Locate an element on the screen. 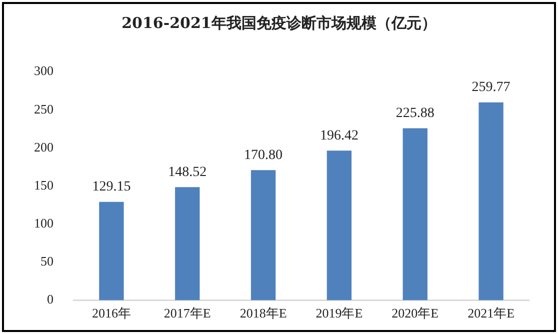  y-tick-label: 150 is located at coordinates (44, 184).